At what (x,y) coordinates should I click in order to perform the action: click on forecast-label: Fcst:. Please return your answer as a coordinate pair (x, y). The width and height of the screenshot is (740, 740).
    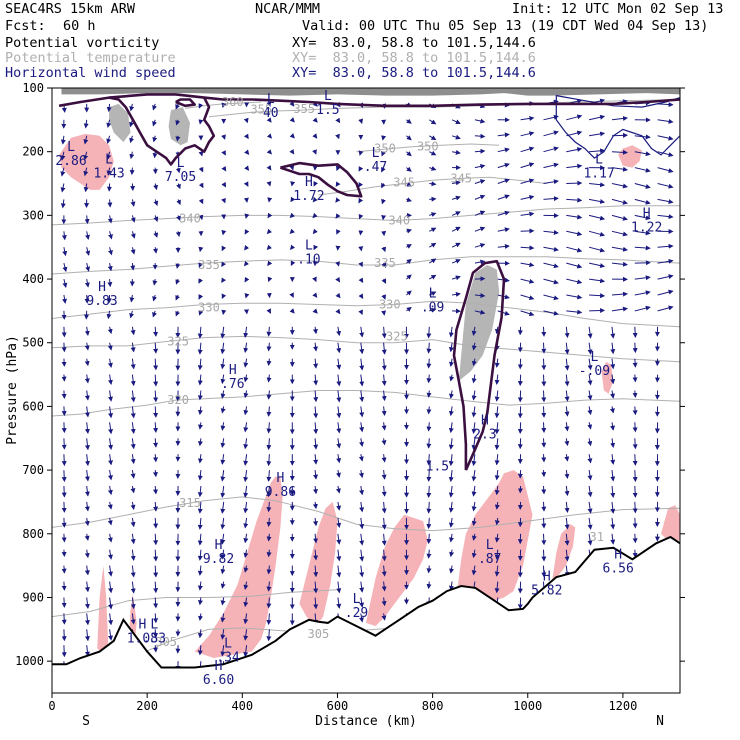
    Looking at the image, I should click on (25, 26).